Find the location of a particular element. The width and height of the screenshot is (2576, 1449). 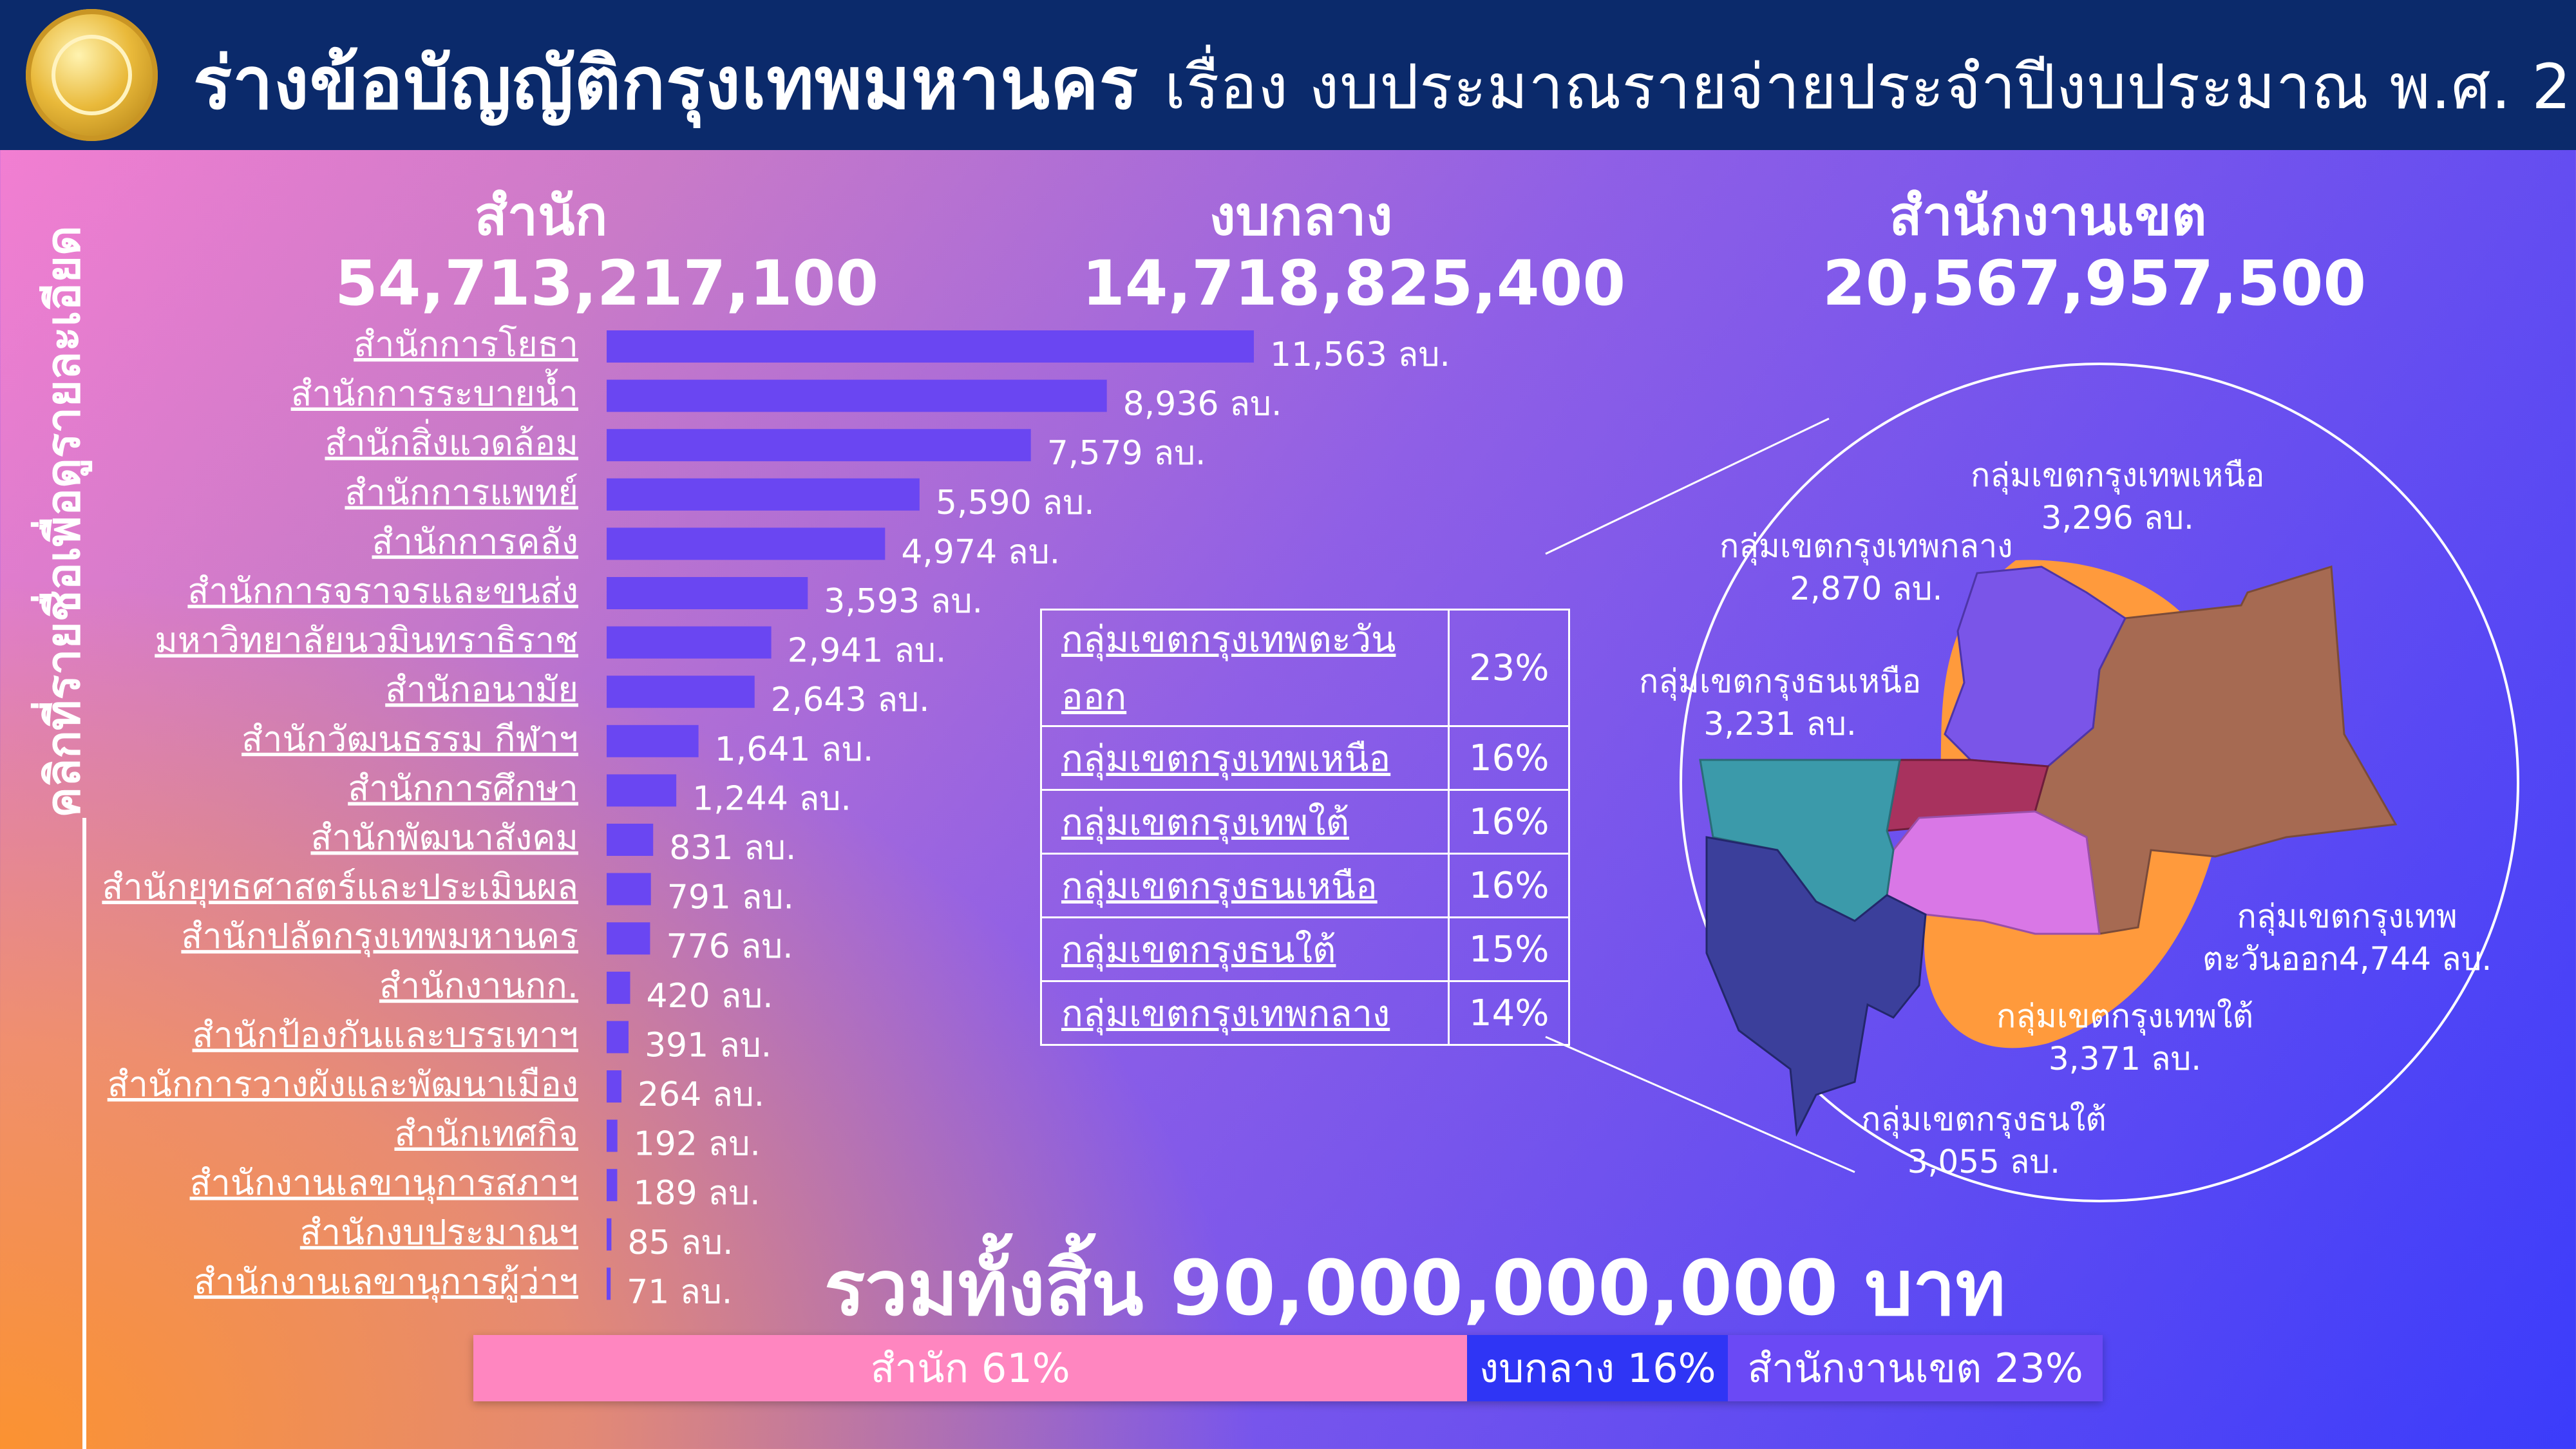

district-table-row: กลุ่มเขตกรุงเทพตะวันออก 23% is located at coordinates (1305, 668).